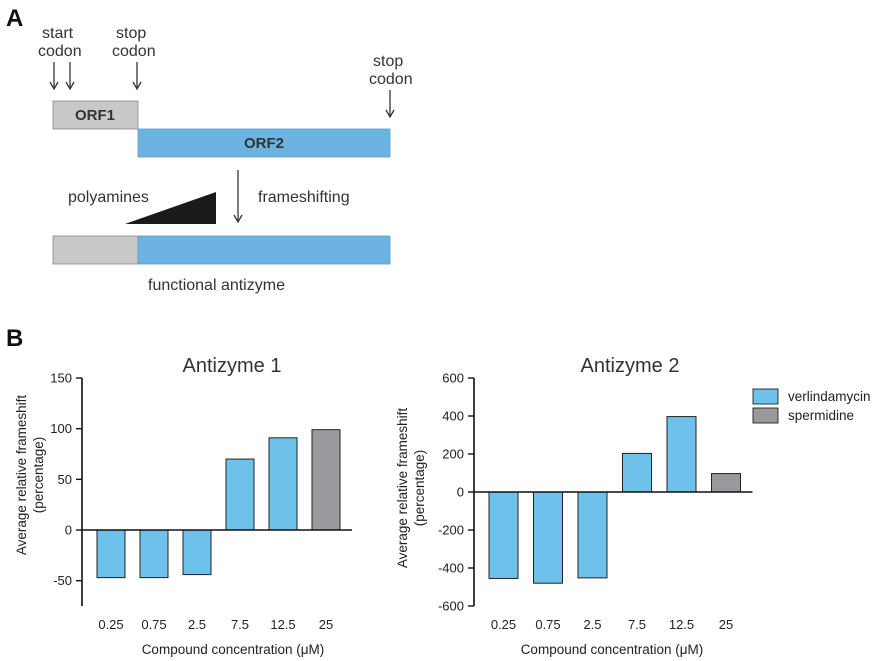  I want to click on stop-codon-1-text-line2: codon, so click(134, 51).